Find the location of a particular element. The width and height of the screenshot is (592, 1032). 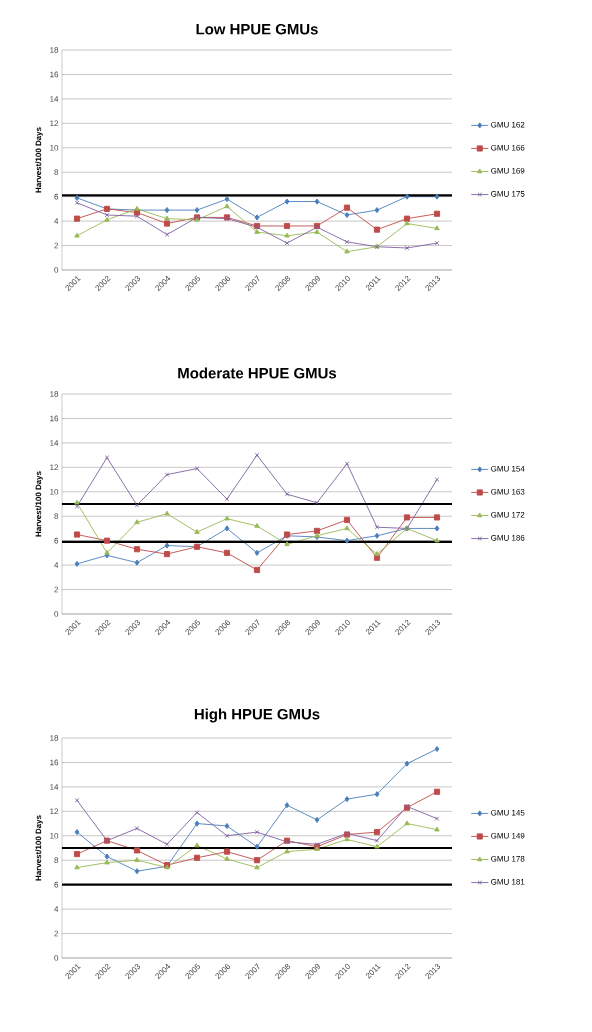

chart-title: High HPUE GMUs is located at coordinates (257, 715).